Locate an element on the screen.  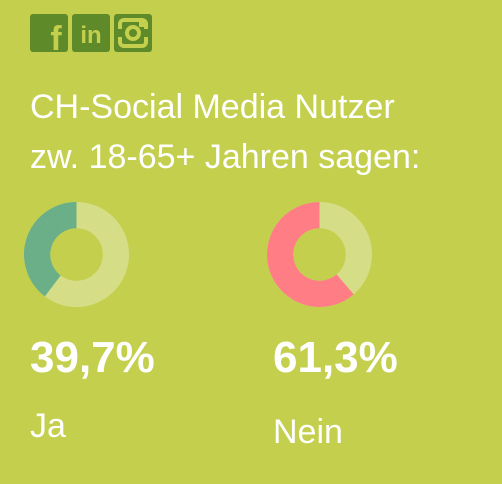
donut-segment-ja is located at coordinates (51, 249).